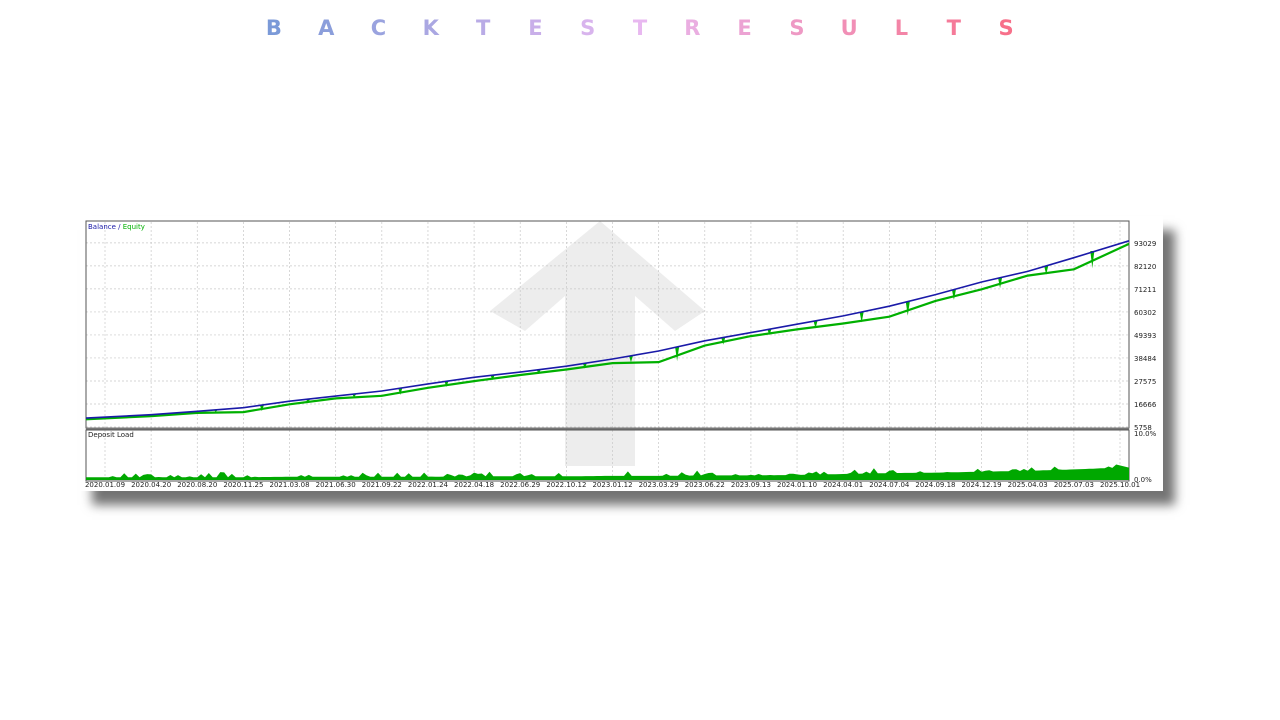 The height and width of the screenshot is (720, 1280). What do you see at coordinates (111, 435) in the screenshot?
I see `deposit-load-label: Deposit Load` at bounding box center [111, 435].